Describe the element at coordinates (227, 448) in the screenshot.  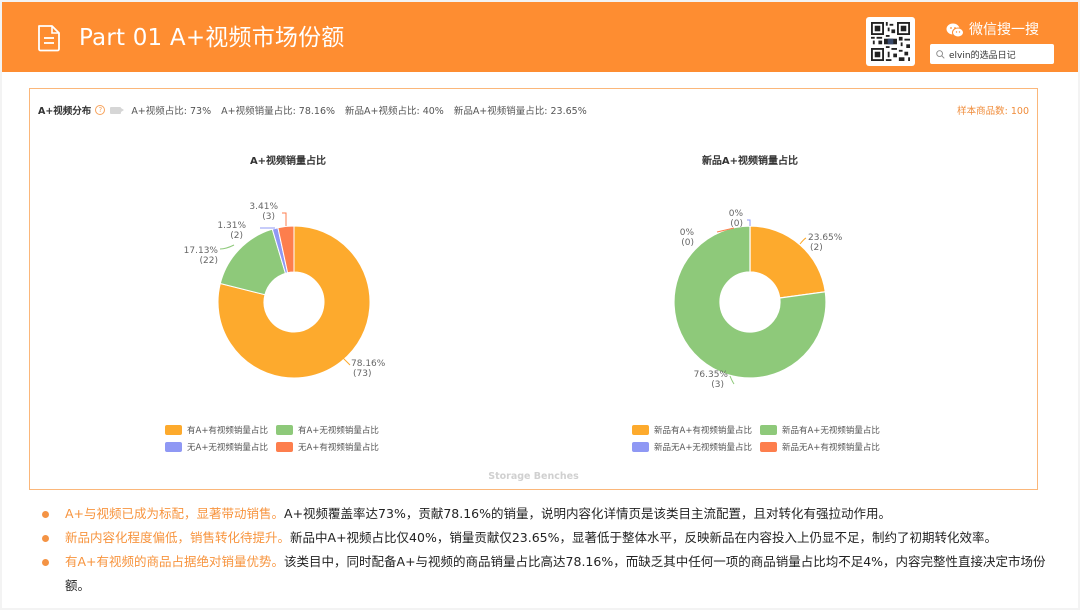
I see `legend-label: 无A+无视频销量占比` at that location.